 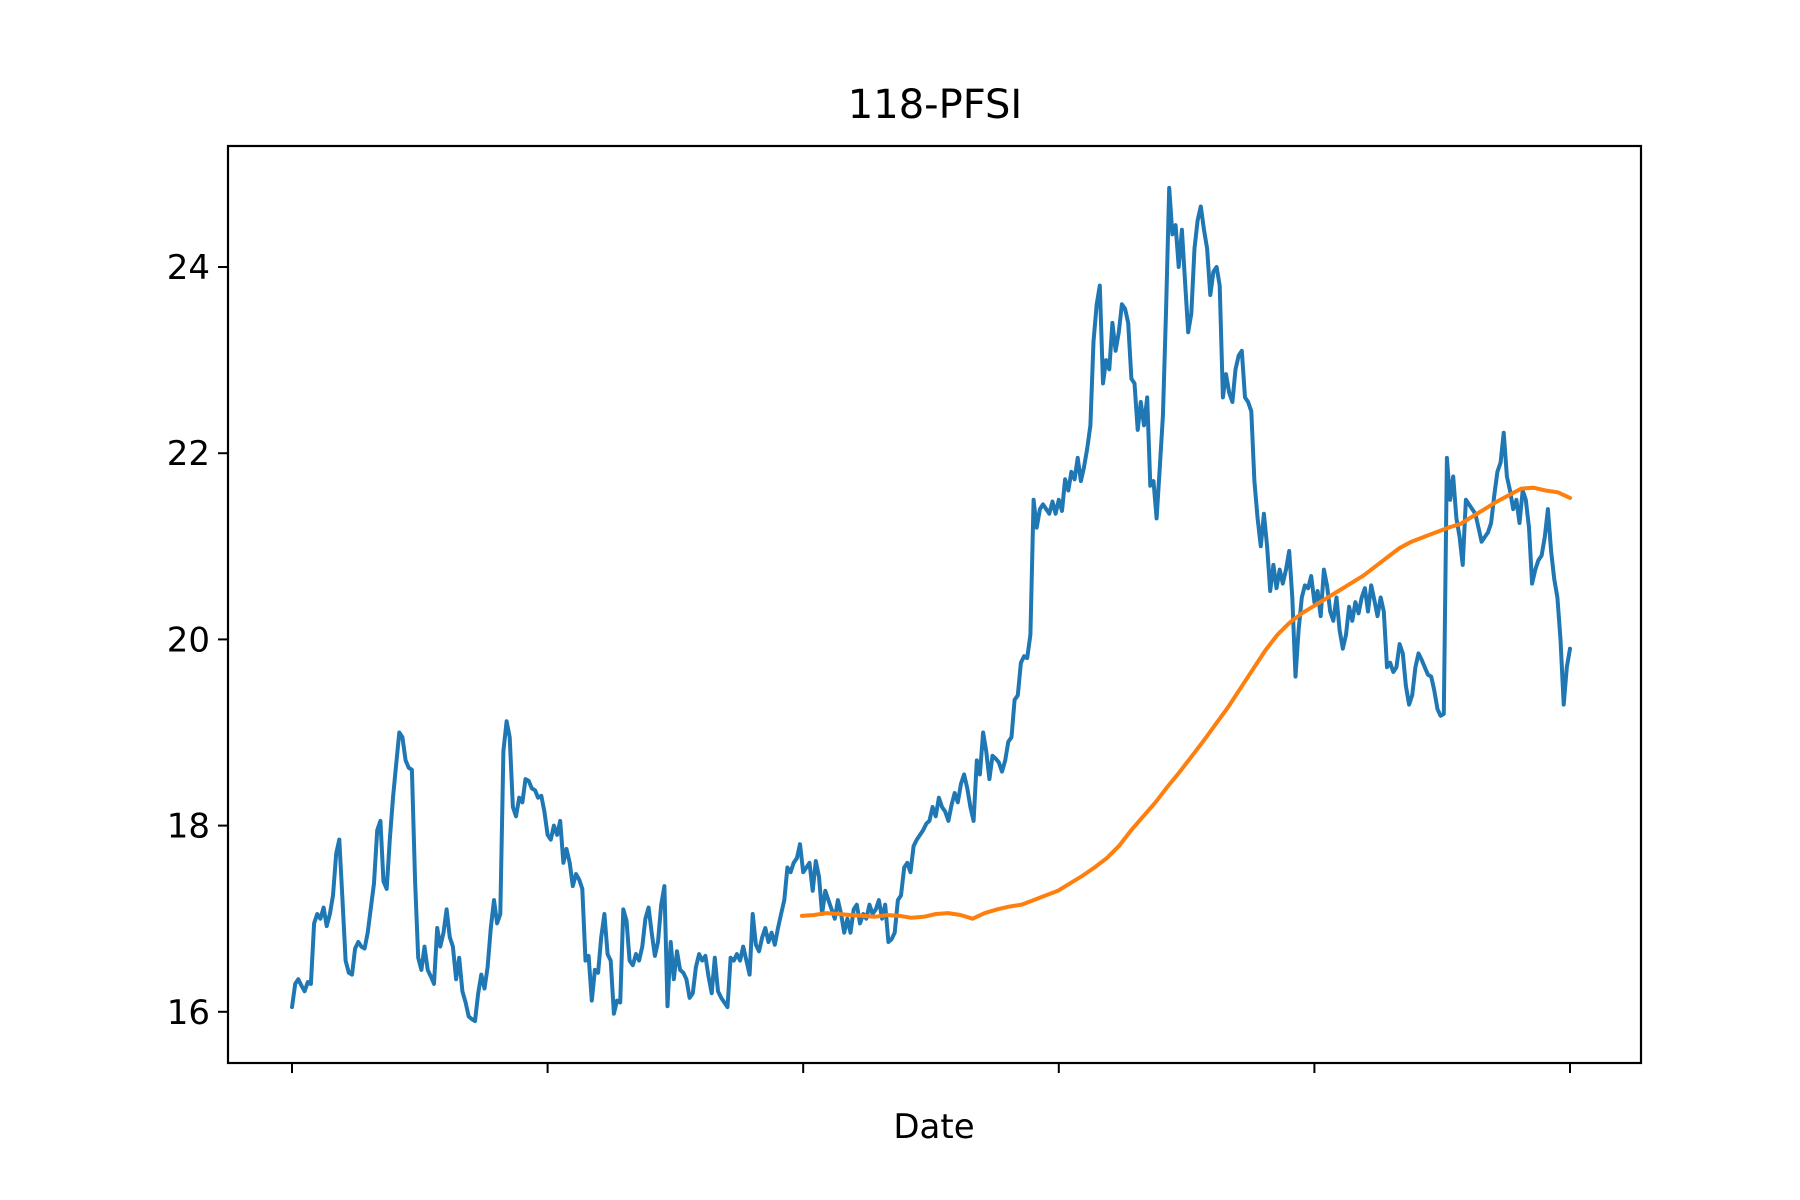 What do you see at coordinates (188, 268) in the screenshot?
I see `y-tick-label-4: 24` at bounding box center [188, 268].